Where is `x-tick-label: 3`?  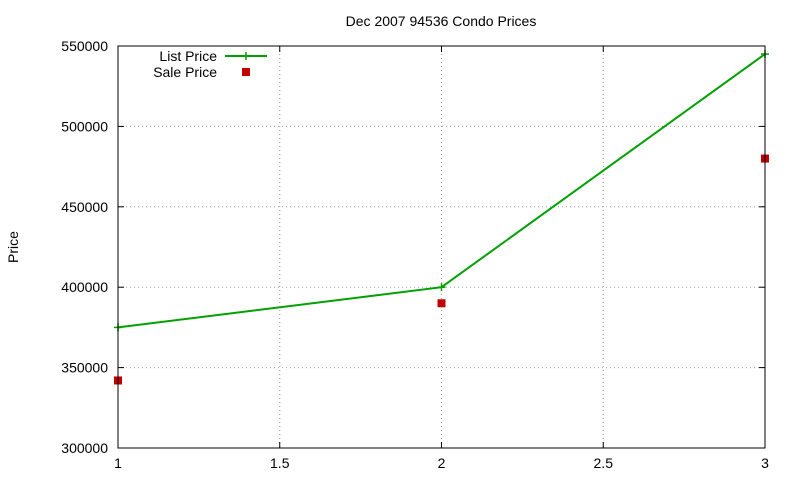
x-tick-label: 3 is located at coordinates (765, 463).